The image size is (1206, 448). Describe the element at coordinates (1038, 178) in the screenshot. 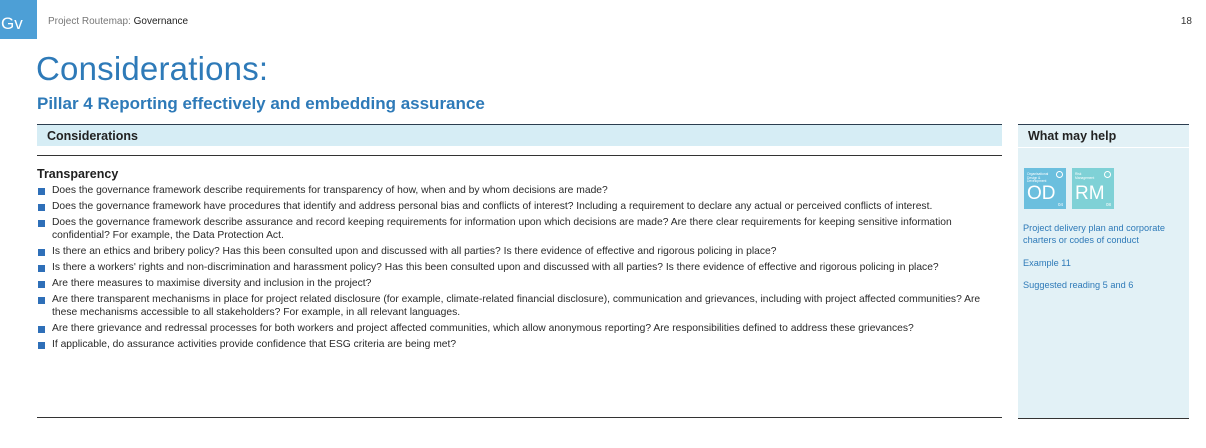

I see `badge-small-label: Organisational Design & Development` at that location.